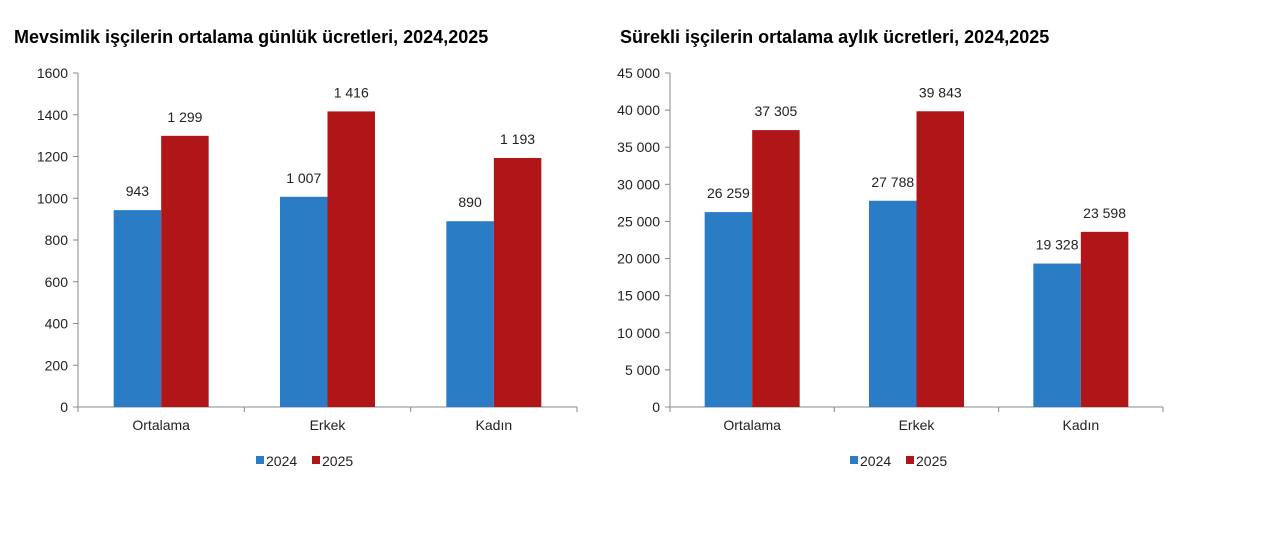 The width and height of the screenshot is (1280, 535). What do you see at coordinates (138, 191) in the screenshot?
I see `data-label: 943` at bounding box center [138, 191].